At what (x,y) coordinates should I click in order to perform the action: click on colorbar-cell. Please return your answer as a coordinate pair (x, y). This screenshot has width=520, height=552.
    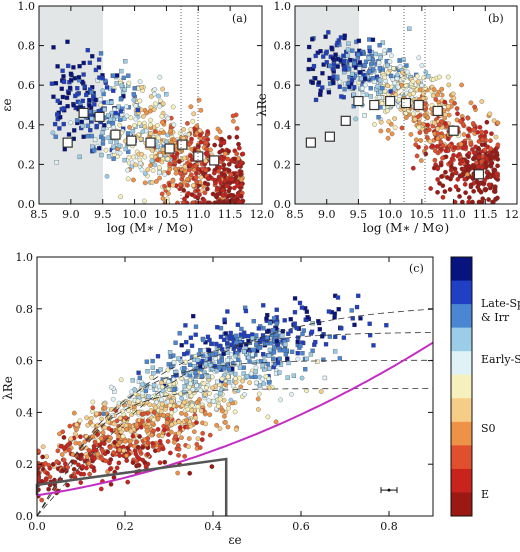
    Looking at the image, I should click on (461, 433).